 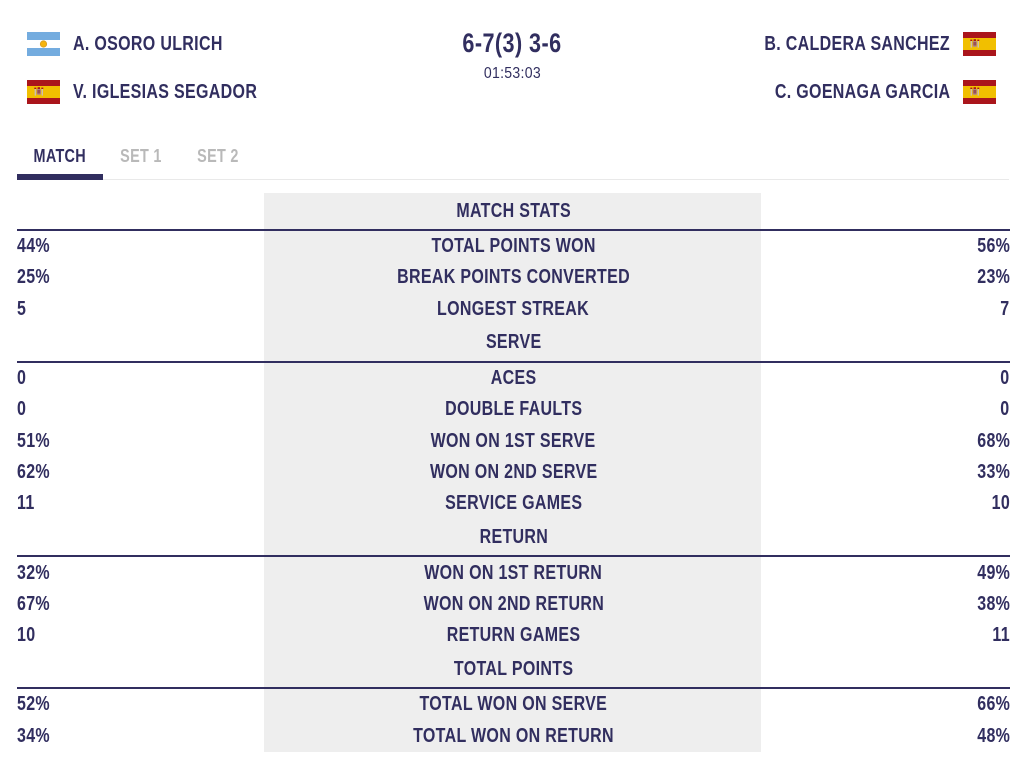 I want to click on stat-label: WON ON 1ST RETURN, so click(x=513, y=572).